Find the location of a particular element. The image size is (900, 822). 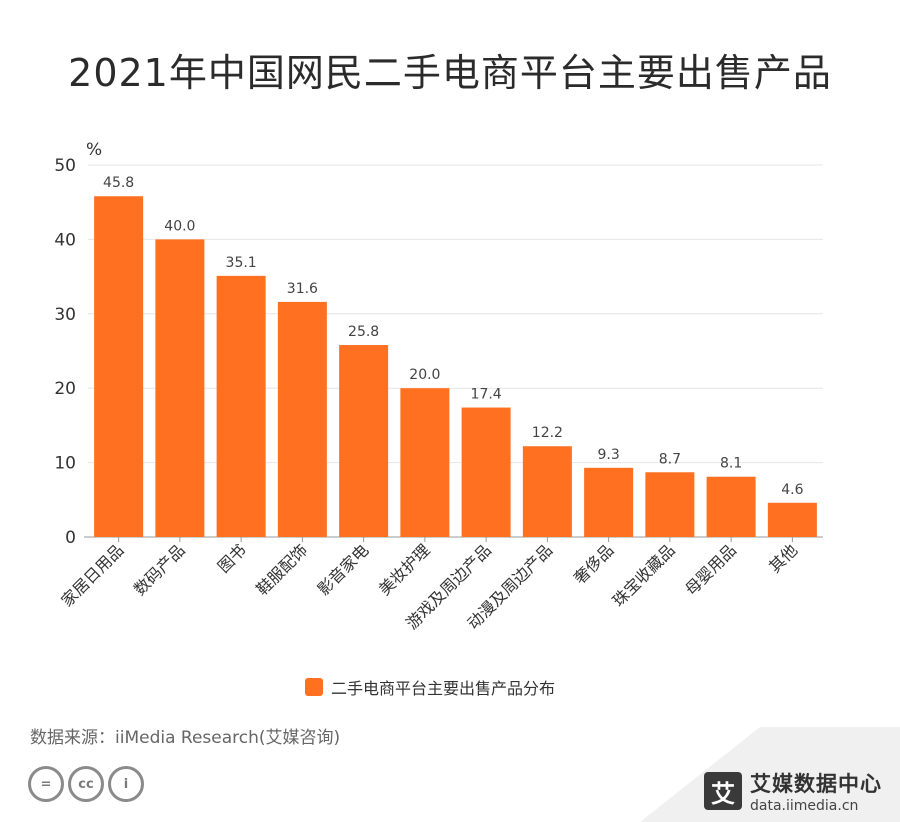

y-tick-label: 30 is located at coordinates (65, 315).